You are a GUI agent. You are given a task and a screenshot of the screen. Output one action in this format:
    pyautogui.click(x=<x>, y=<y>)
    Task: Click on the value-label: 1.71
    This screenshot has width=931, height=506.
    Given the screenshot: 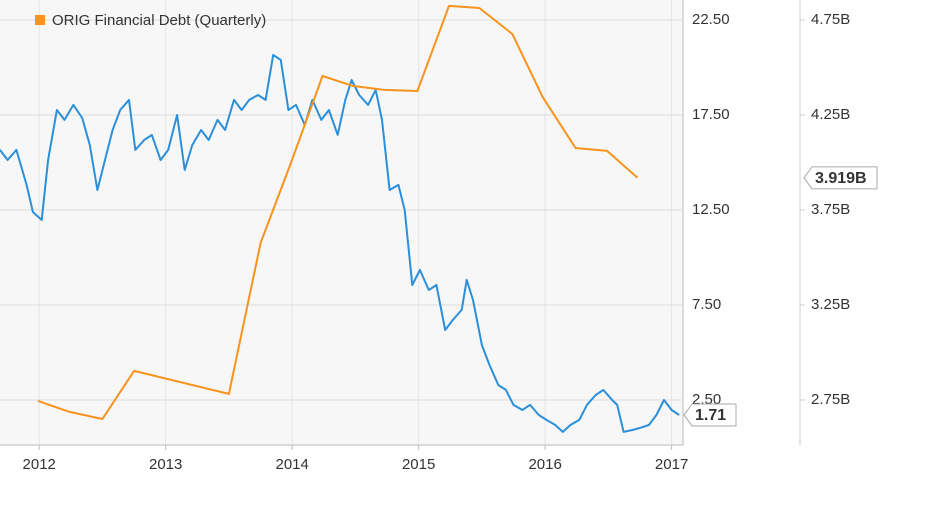 What is the action you would take?
    pyautogui.click(x=710, y=415)
    